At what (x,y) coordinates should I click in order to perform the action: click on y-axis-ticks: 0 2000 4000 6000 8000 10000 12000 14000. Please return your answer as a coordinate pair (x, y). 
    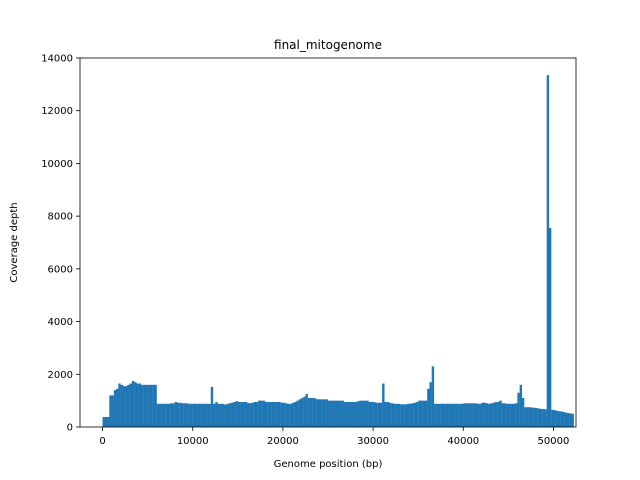
    Looking at the image, I should click on (60, 244).